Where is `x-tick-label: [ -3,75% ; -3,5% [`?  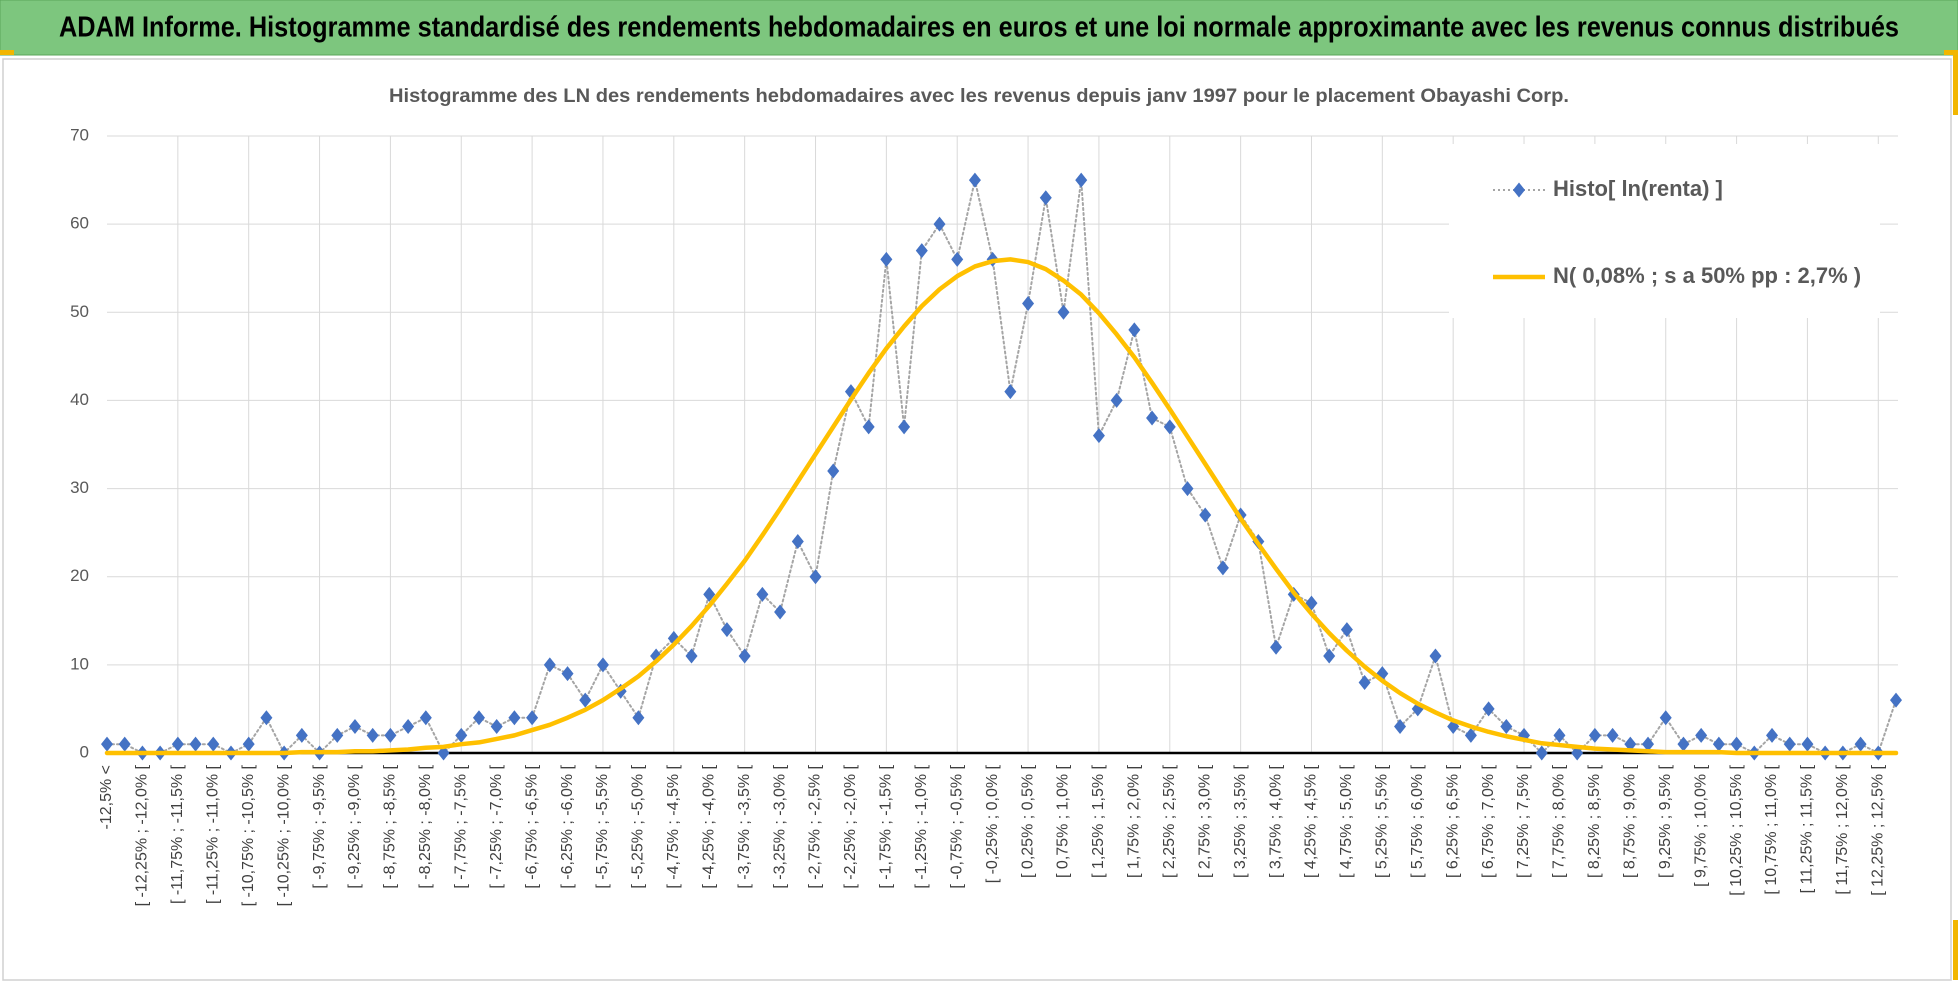 x-tick-label: [ -3,75% ; -3,5% [ is located at coordinates (744, 826).